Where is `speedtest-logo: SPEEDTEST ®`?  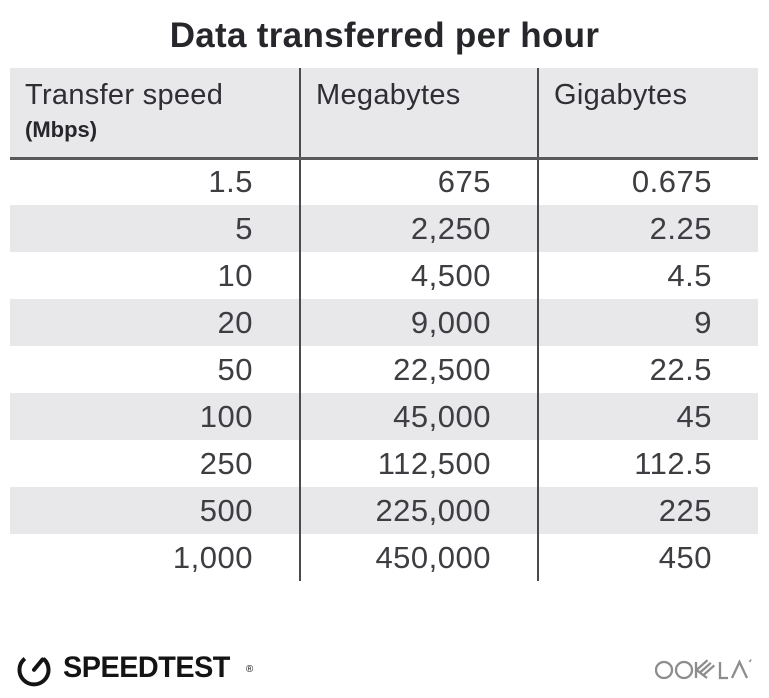
speedtest-logo: SPEEDTEST ® is located at coordinates (133, 668).